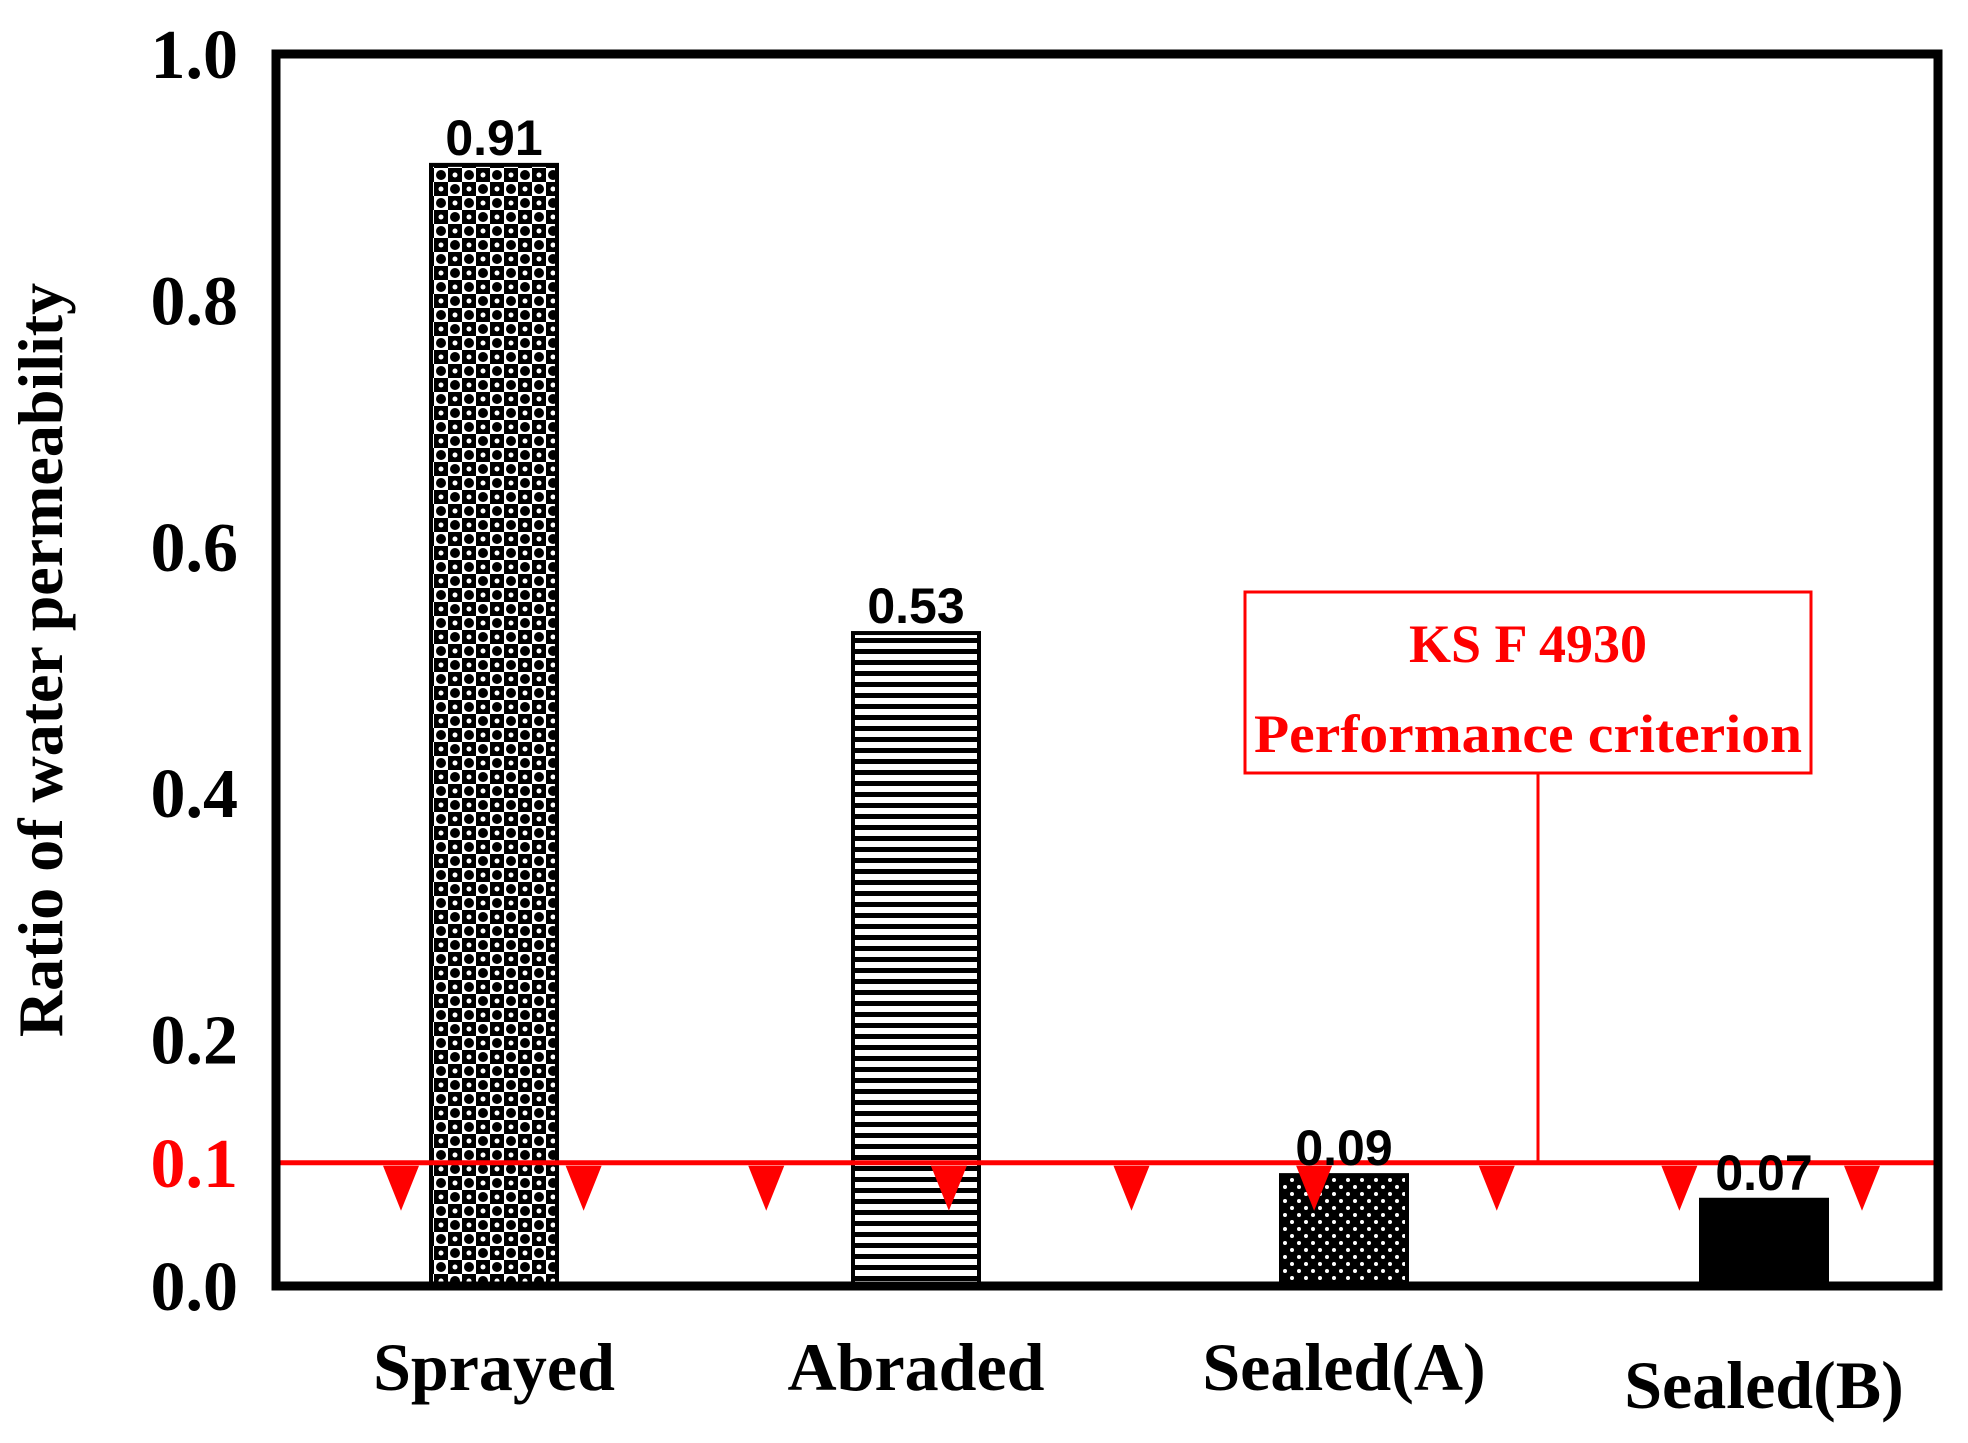  What do you see at coordinates (915, 606) in the screenshot?
I see `data-label: 0.53` at bounding box center [915, 606].